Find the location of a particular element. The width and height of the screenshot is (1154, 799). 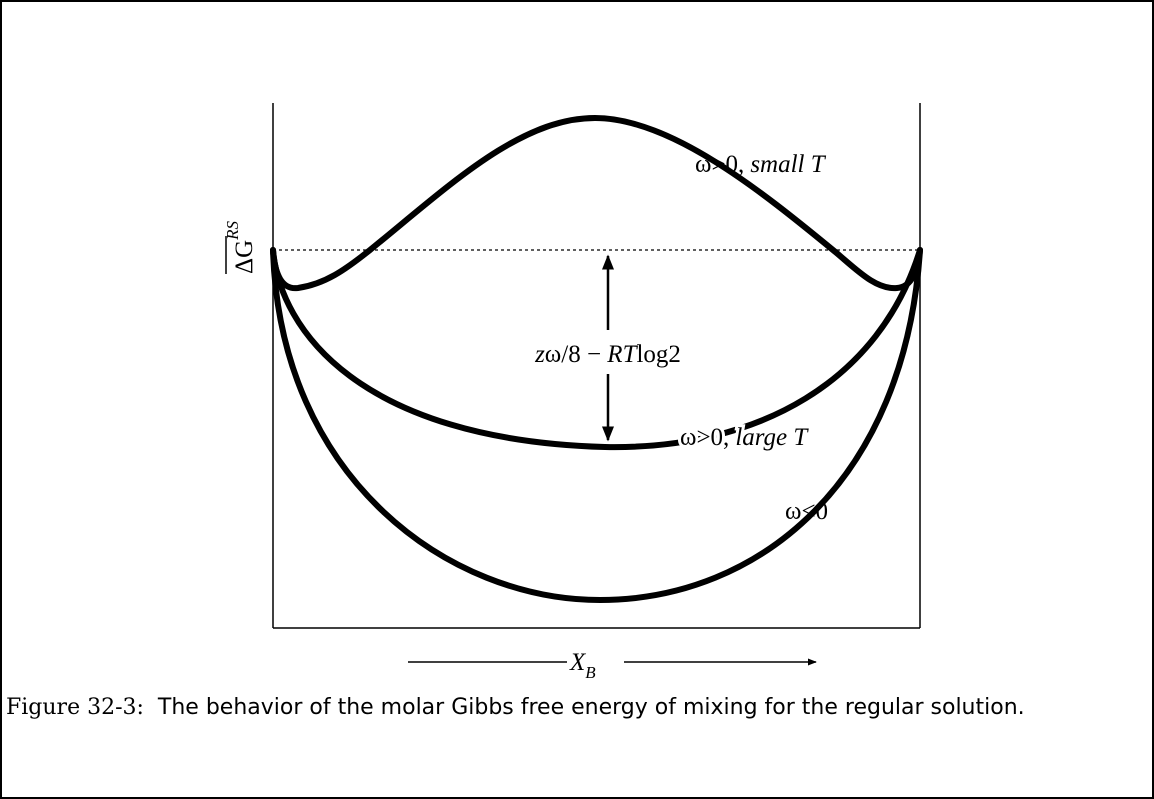

y-label-text: ΔGRS is located at coordinates (240, 247).